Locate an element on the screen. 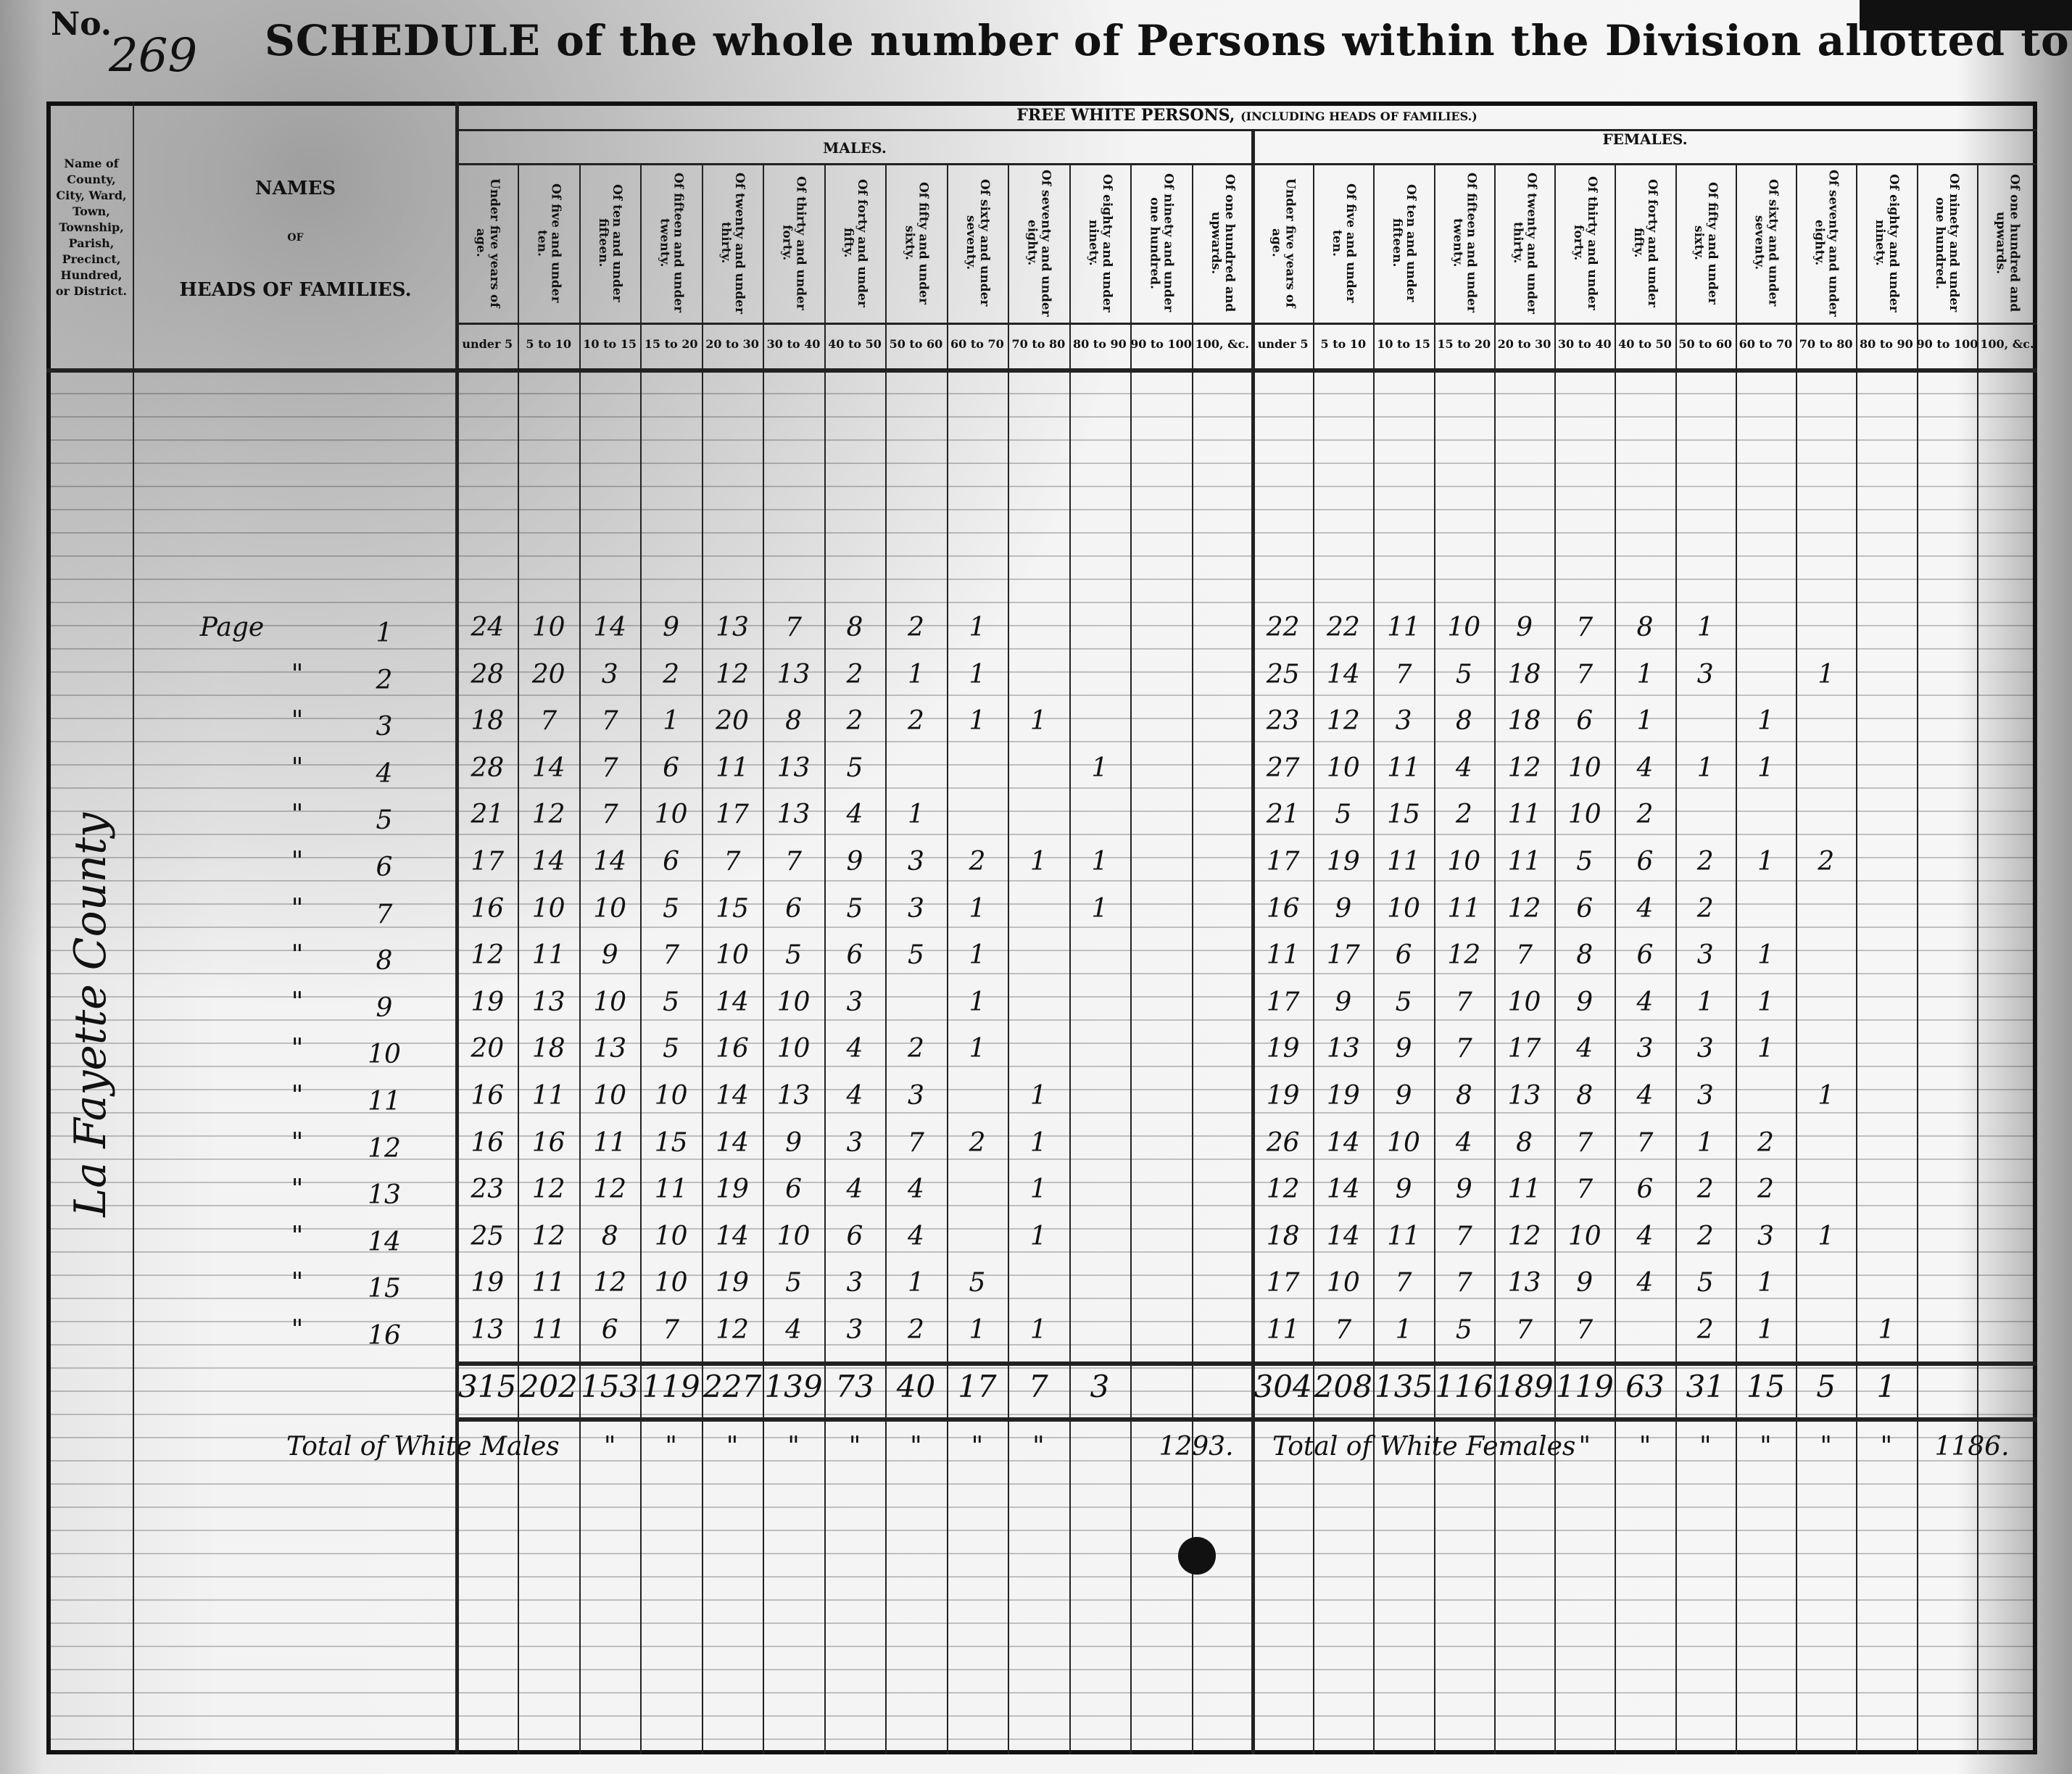  female-column-total: 116 is located at coordinates (1464, 1386).